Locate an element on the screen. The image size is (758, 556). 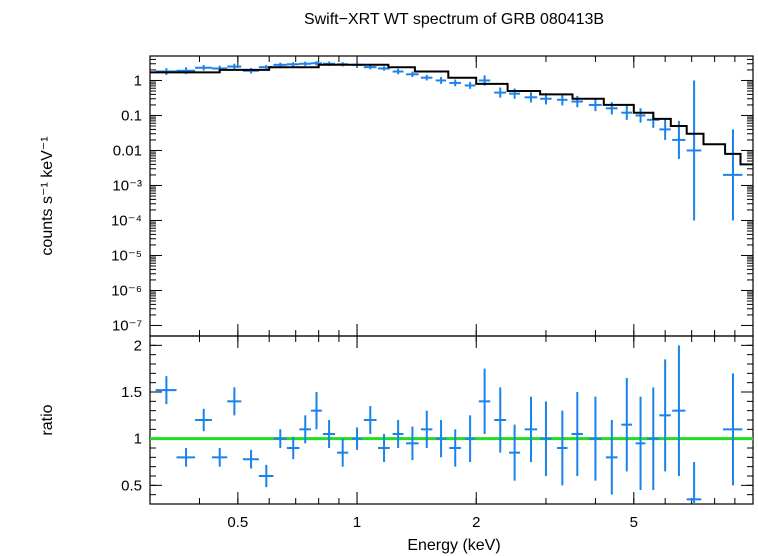
y-tick-label: 10⁻⁴ is located at coordinates (126, 220).